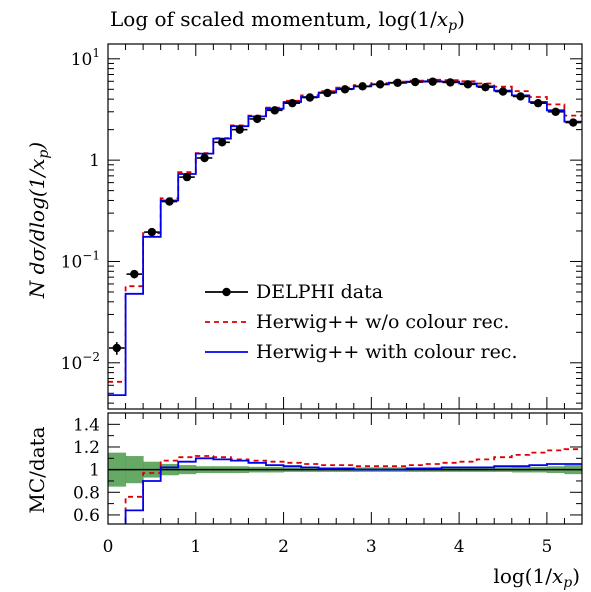 This screenshot has width=591, height=592. What do you see at coordinates (536, 577) in the screenshot?
I see `x-axis-label: log(1/xp)` at bounding box center [536, 577].